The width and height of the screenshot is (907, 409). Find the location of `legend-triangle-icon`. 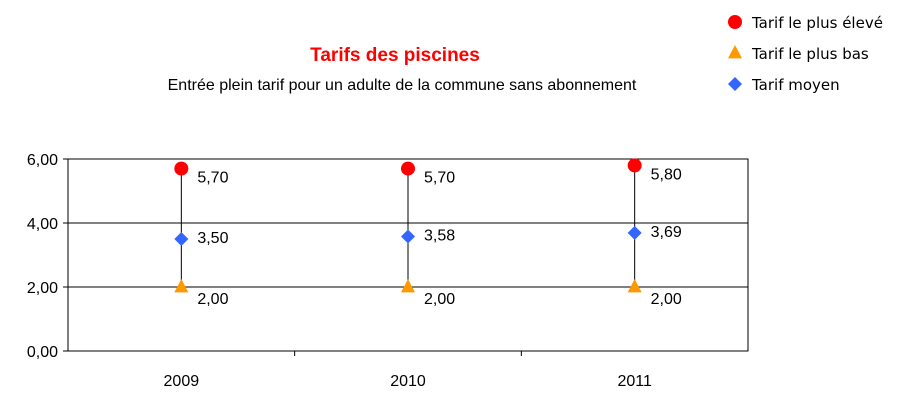

legend-triangle-icon is located at coordinates (735, 52).